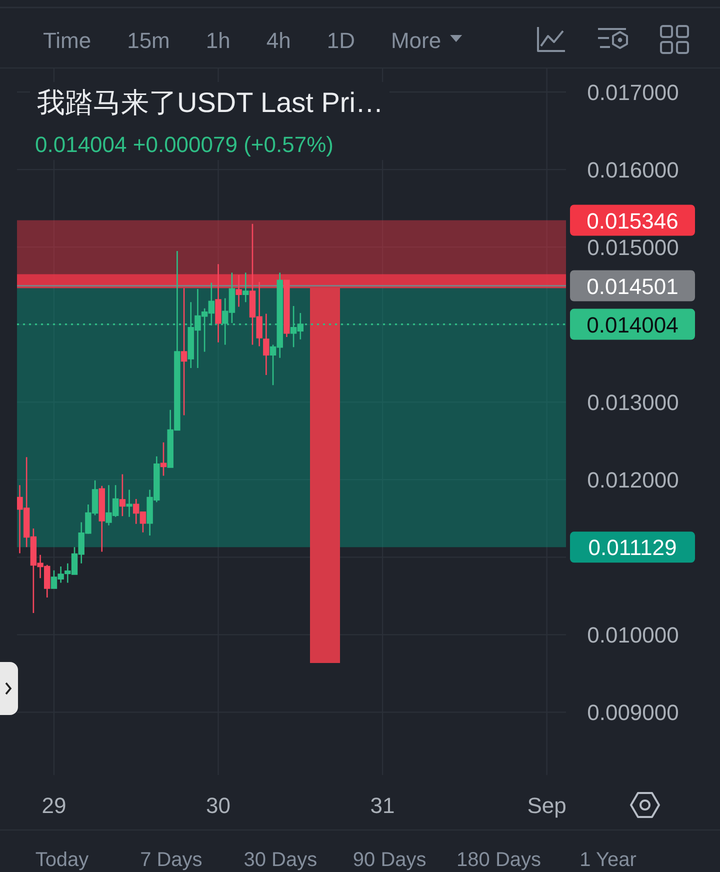 The width and height of the screenshot is (720, 872). What do you see at coordinates (278, 40) in the screenshot?
I see `text: 4h` at bounding box center [278, 40].